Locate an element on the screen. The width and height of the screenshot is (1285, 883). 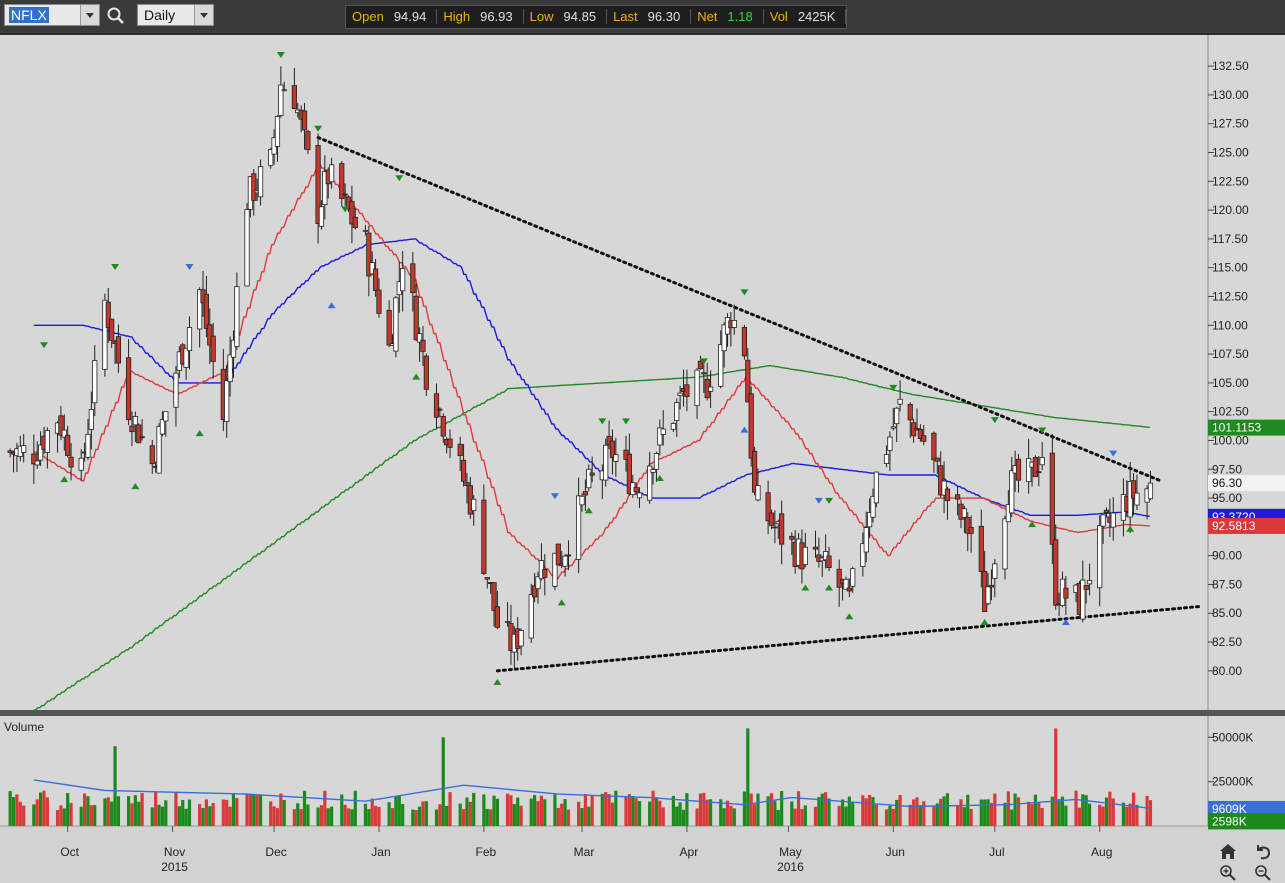
zoom-in-icon is located at coordinates (1228, 873).